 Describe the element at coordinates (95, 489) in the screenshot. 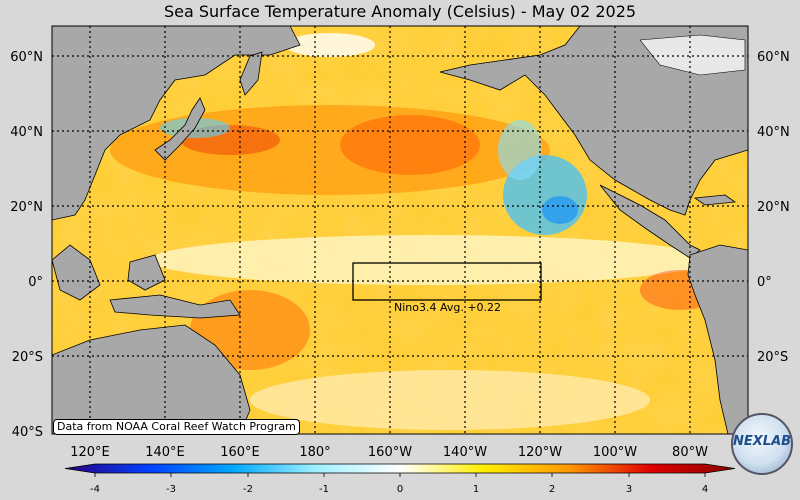

I see `colorbar-tick-label: -4` at that location.